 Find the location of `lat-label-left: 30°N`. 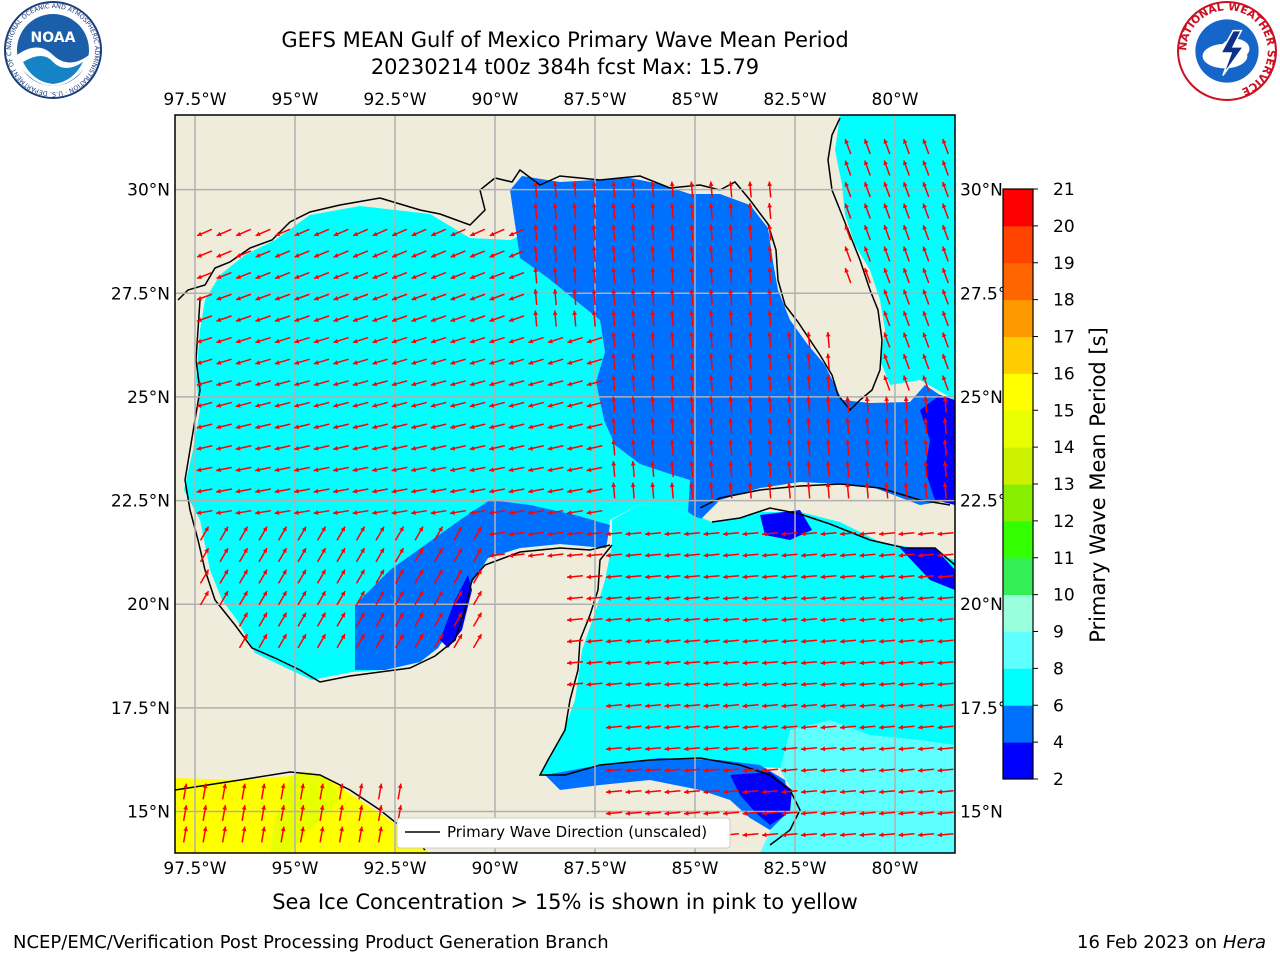

lat-label-left: 30°N is located at coordinates (148, 191).